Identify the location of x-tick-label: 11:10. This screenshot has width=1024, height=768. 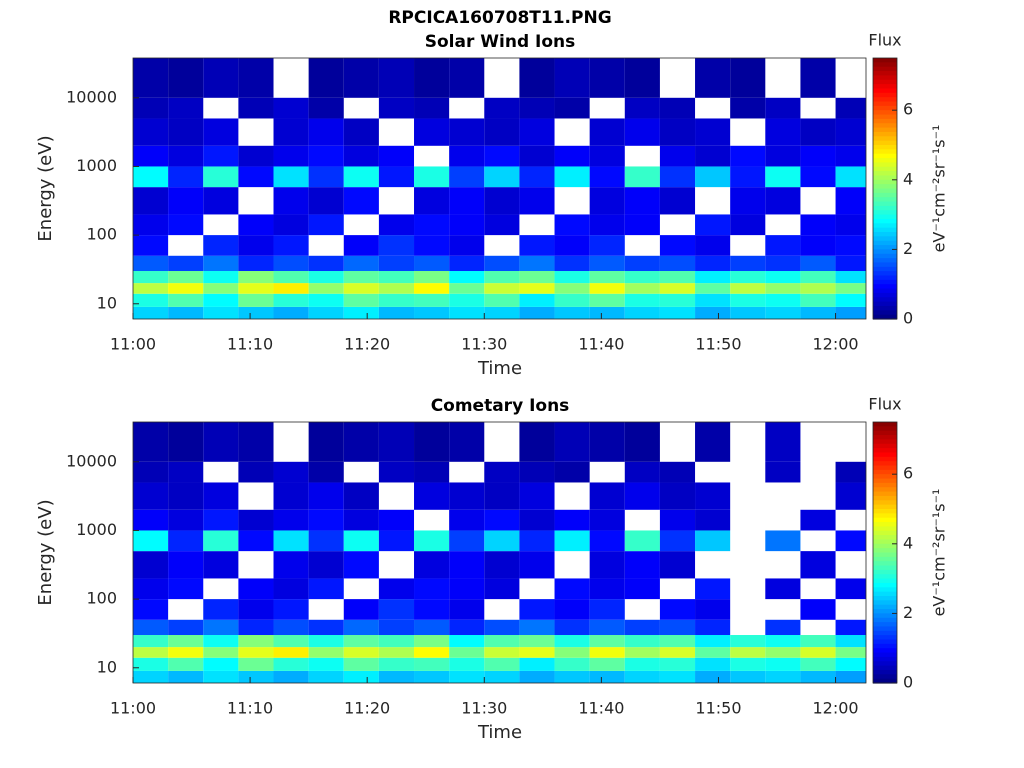
(250, 344).